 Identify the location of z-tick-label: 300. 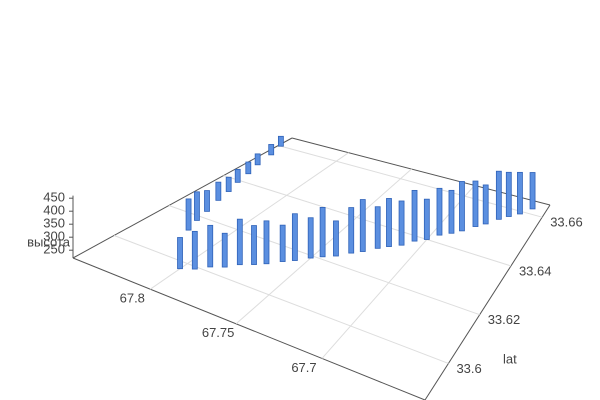
(54, 236).